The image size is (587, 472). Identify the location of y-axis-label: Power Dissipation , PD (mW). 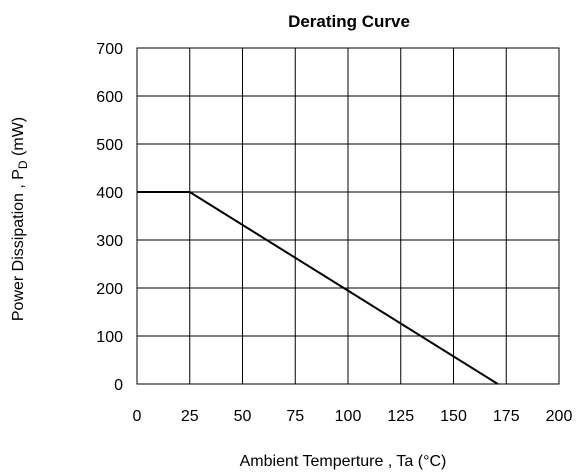
(20, 219).